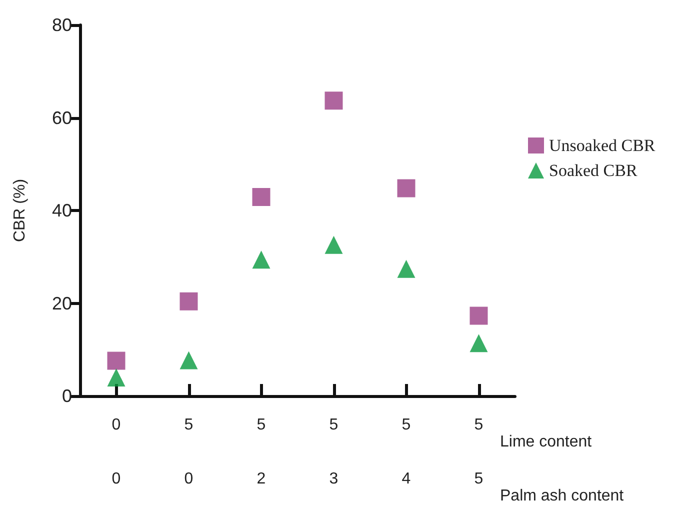  What do you see at coordinates (562, 496) in the screenshot?
I see `text: Palm ash content` at bounding box center [562, 496].